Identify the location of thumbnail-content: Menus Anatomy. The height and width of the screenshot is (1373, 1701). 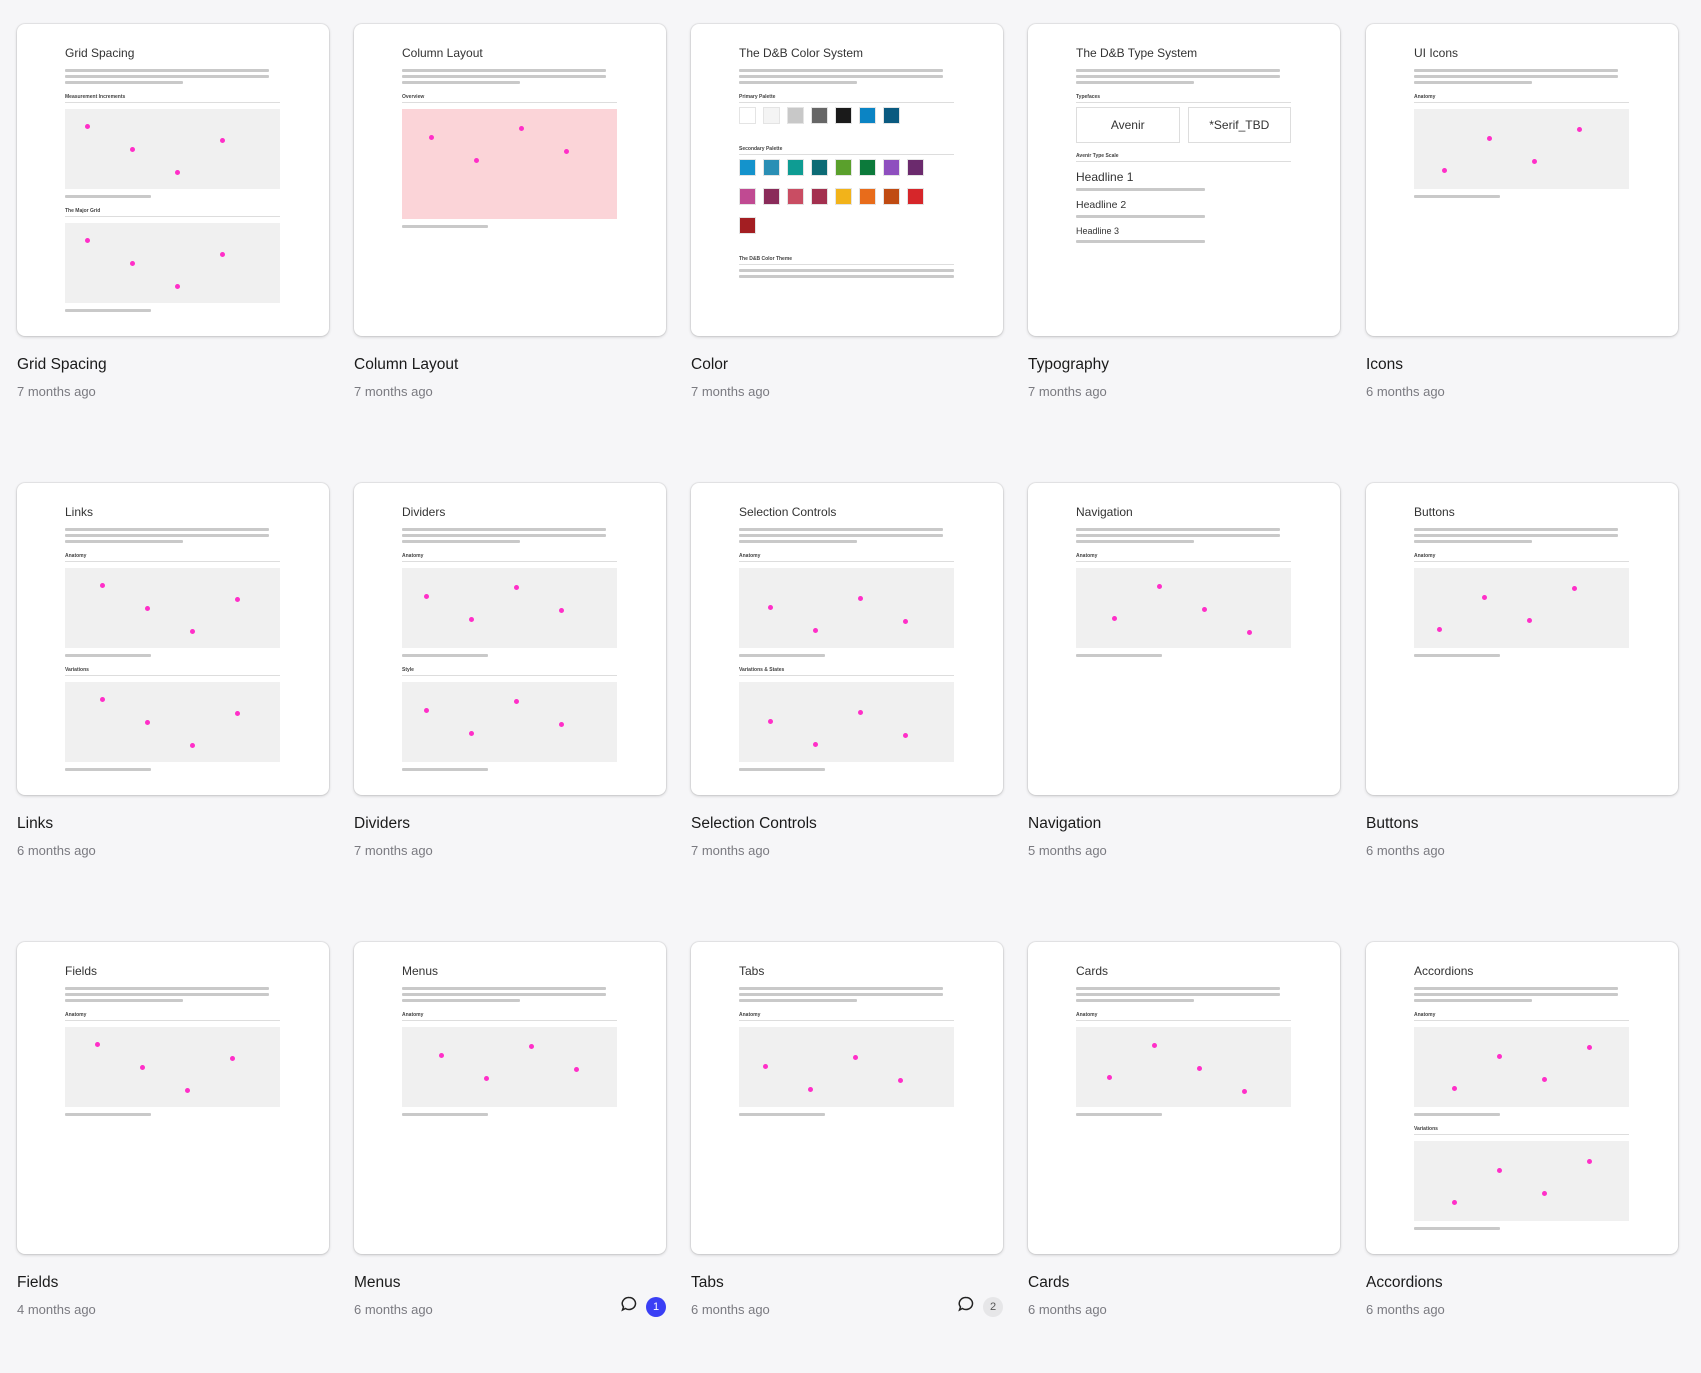
(509, 1041).